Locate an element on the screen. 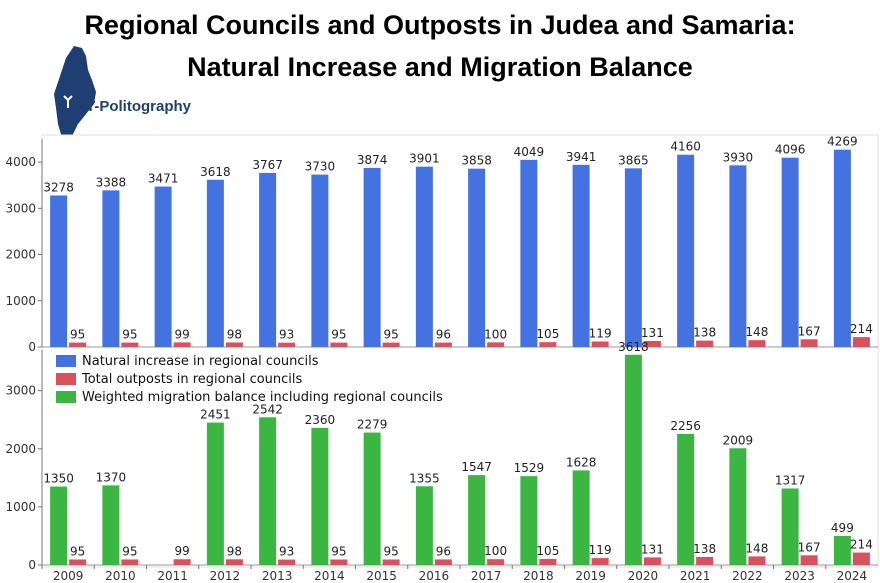 Image resolution: width=880 pixels, height=583 pixels. data-label-outposts-2019: 119 is located at coordinates (600, 550).